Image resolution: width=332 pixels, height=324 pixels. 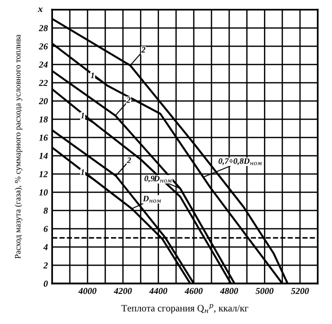 What do you see at coordinates (158, 291) in the screenshot?
I see `x-tick-label: 4400` at bounding box center [158, 291].